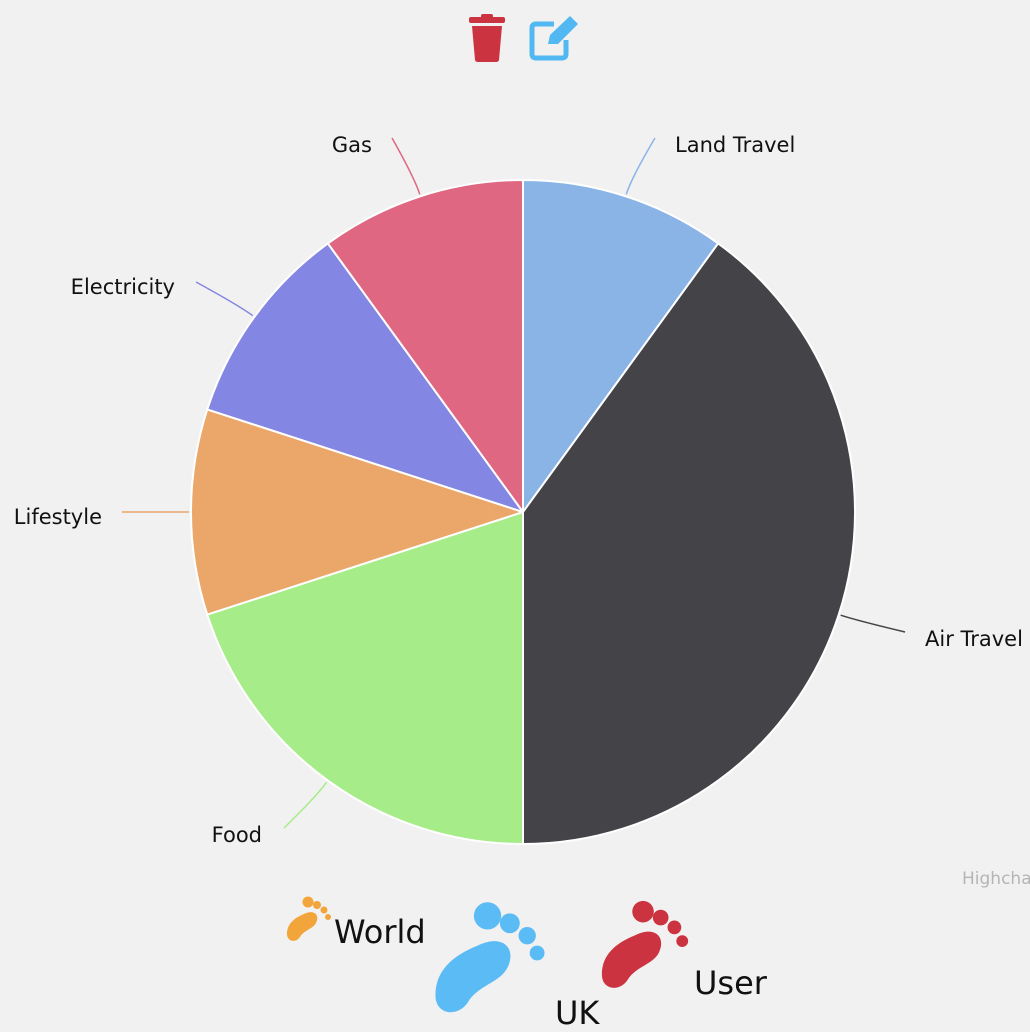 The image size is (1030, 1032). What do you see at coordinates (352, 145) in the screenshot?
I see `slice-label-gas: Gas` at bounding box center [352, 145].